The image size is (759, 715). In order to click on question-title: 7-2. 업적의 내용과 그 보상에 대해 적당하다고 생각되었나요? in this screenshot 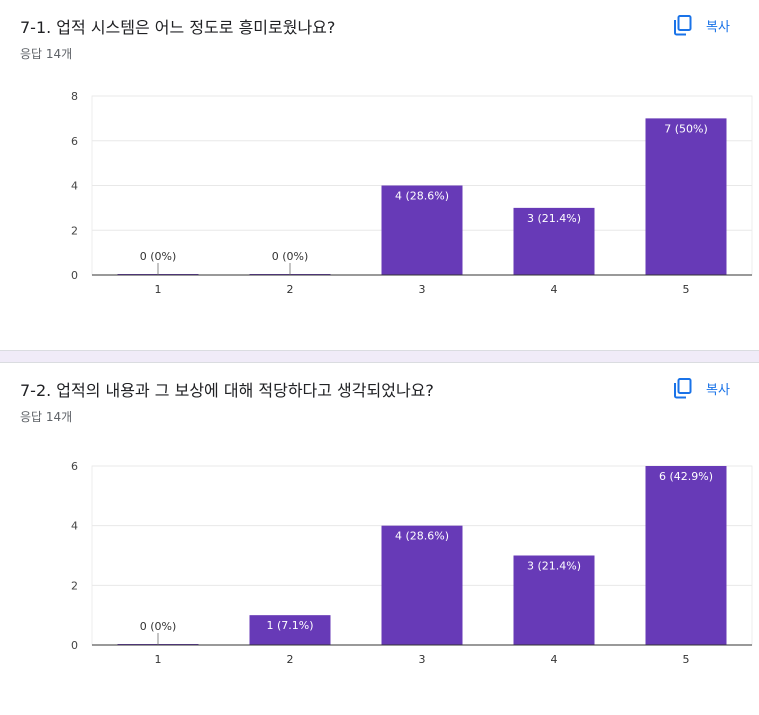, I will do `click(227, 390)`.